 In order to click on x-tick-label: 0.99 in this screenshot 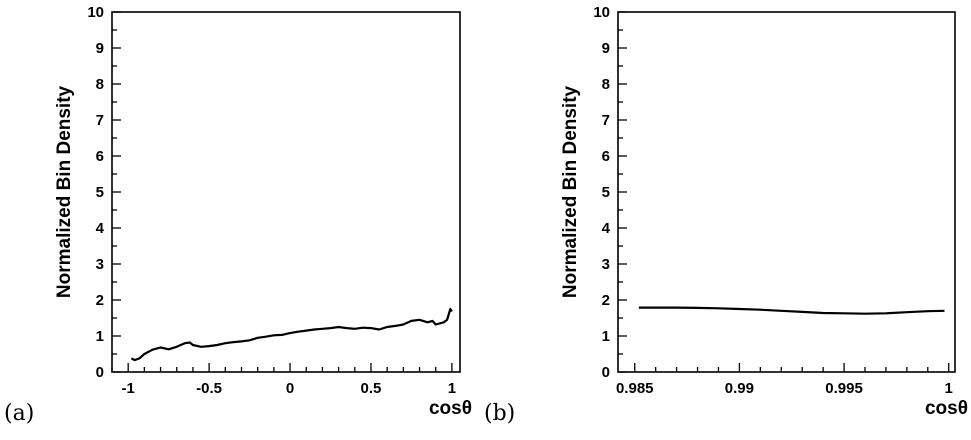, I will do `click(739, 388)`.